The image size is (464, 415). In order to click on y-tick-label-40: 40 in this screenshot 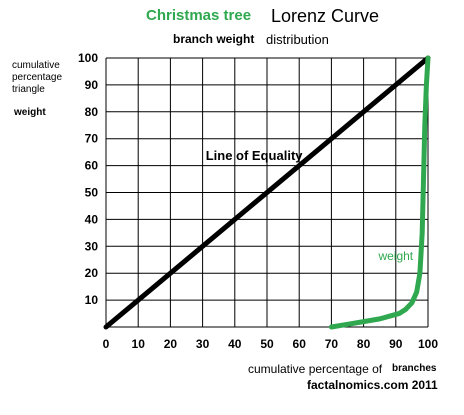, I will do `click(92, 219)`.